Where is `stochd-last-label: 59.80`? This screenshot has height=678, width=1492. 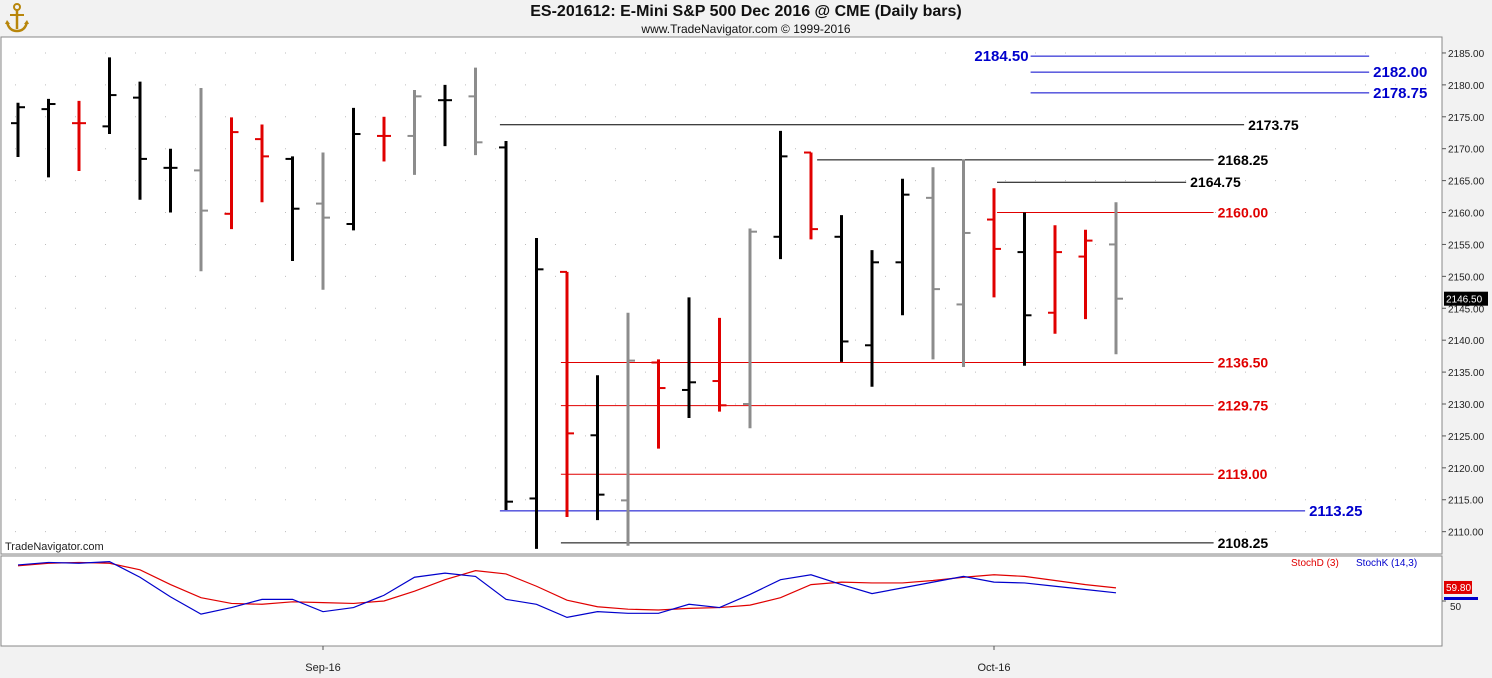
stochd-last-label: 59.80 is located at coordinates (1458, 588).